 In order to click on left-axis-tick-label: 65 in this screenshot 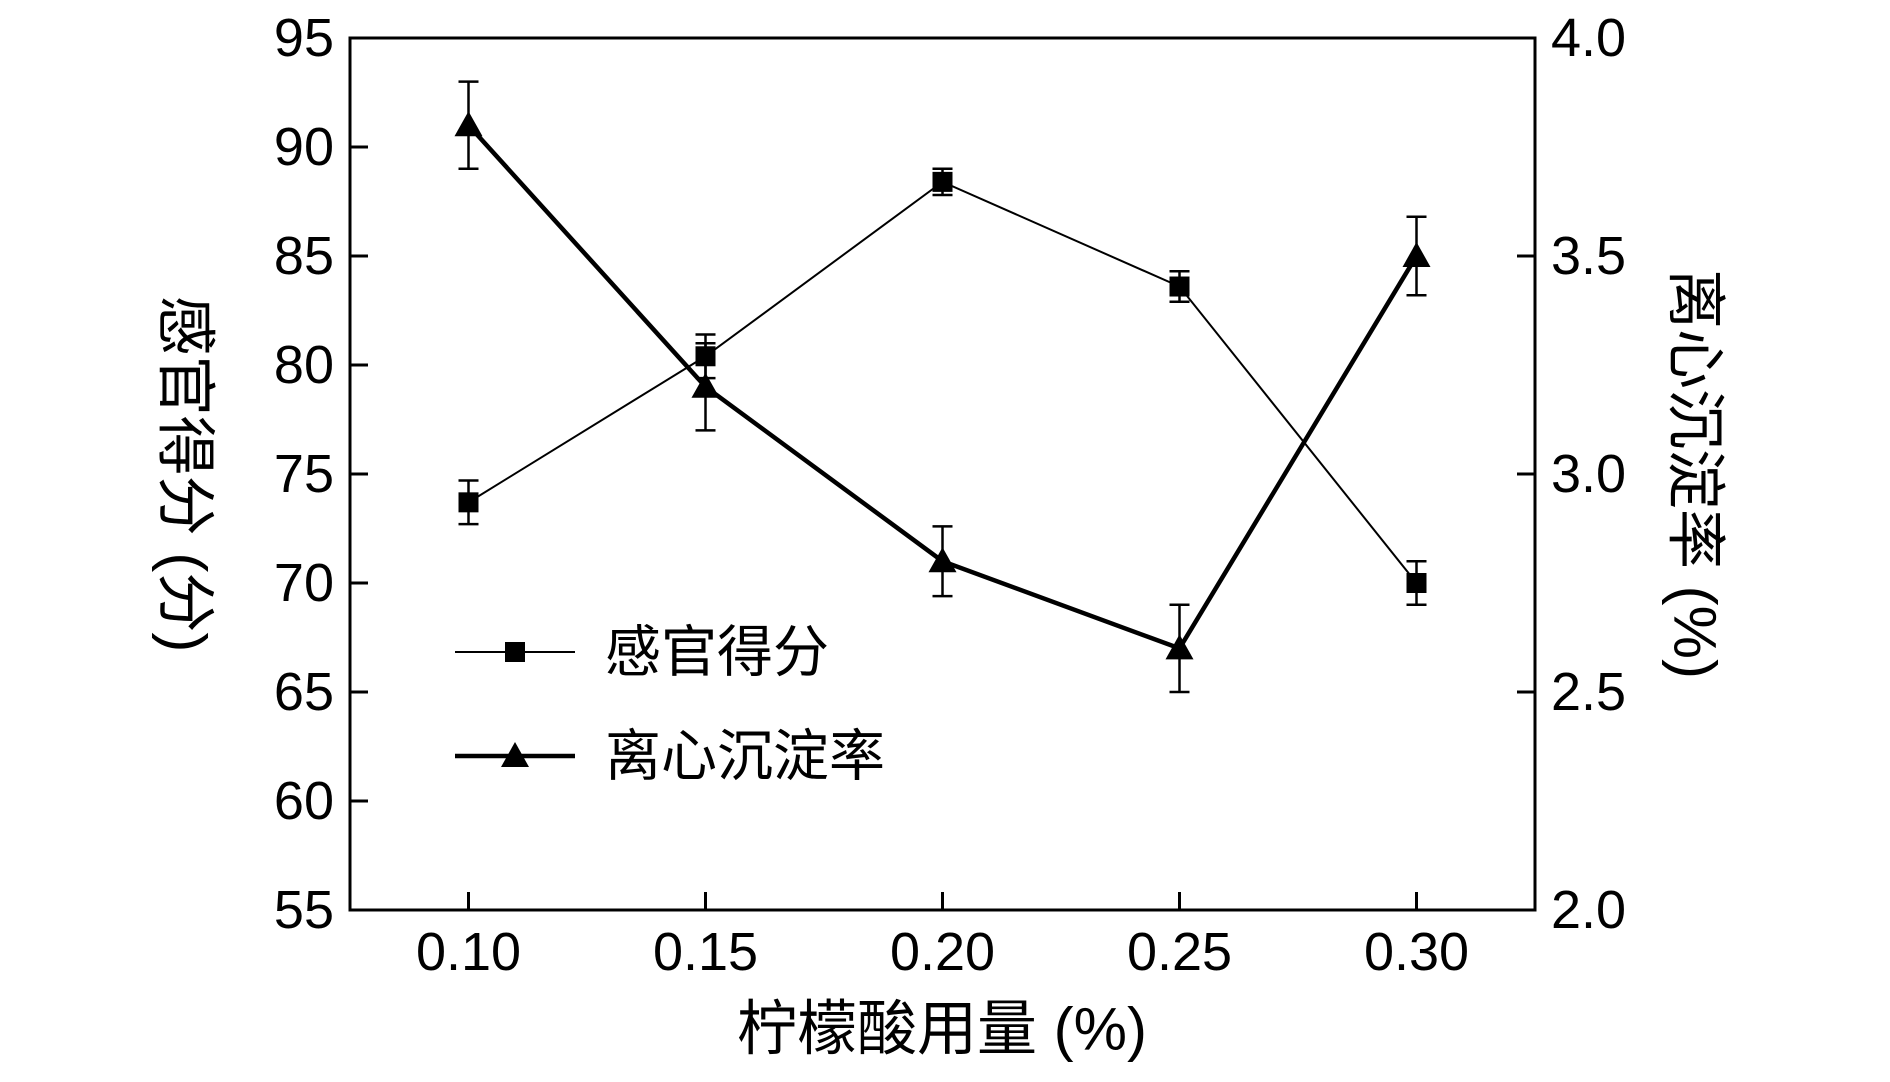, I will do `click(304, 692)`.